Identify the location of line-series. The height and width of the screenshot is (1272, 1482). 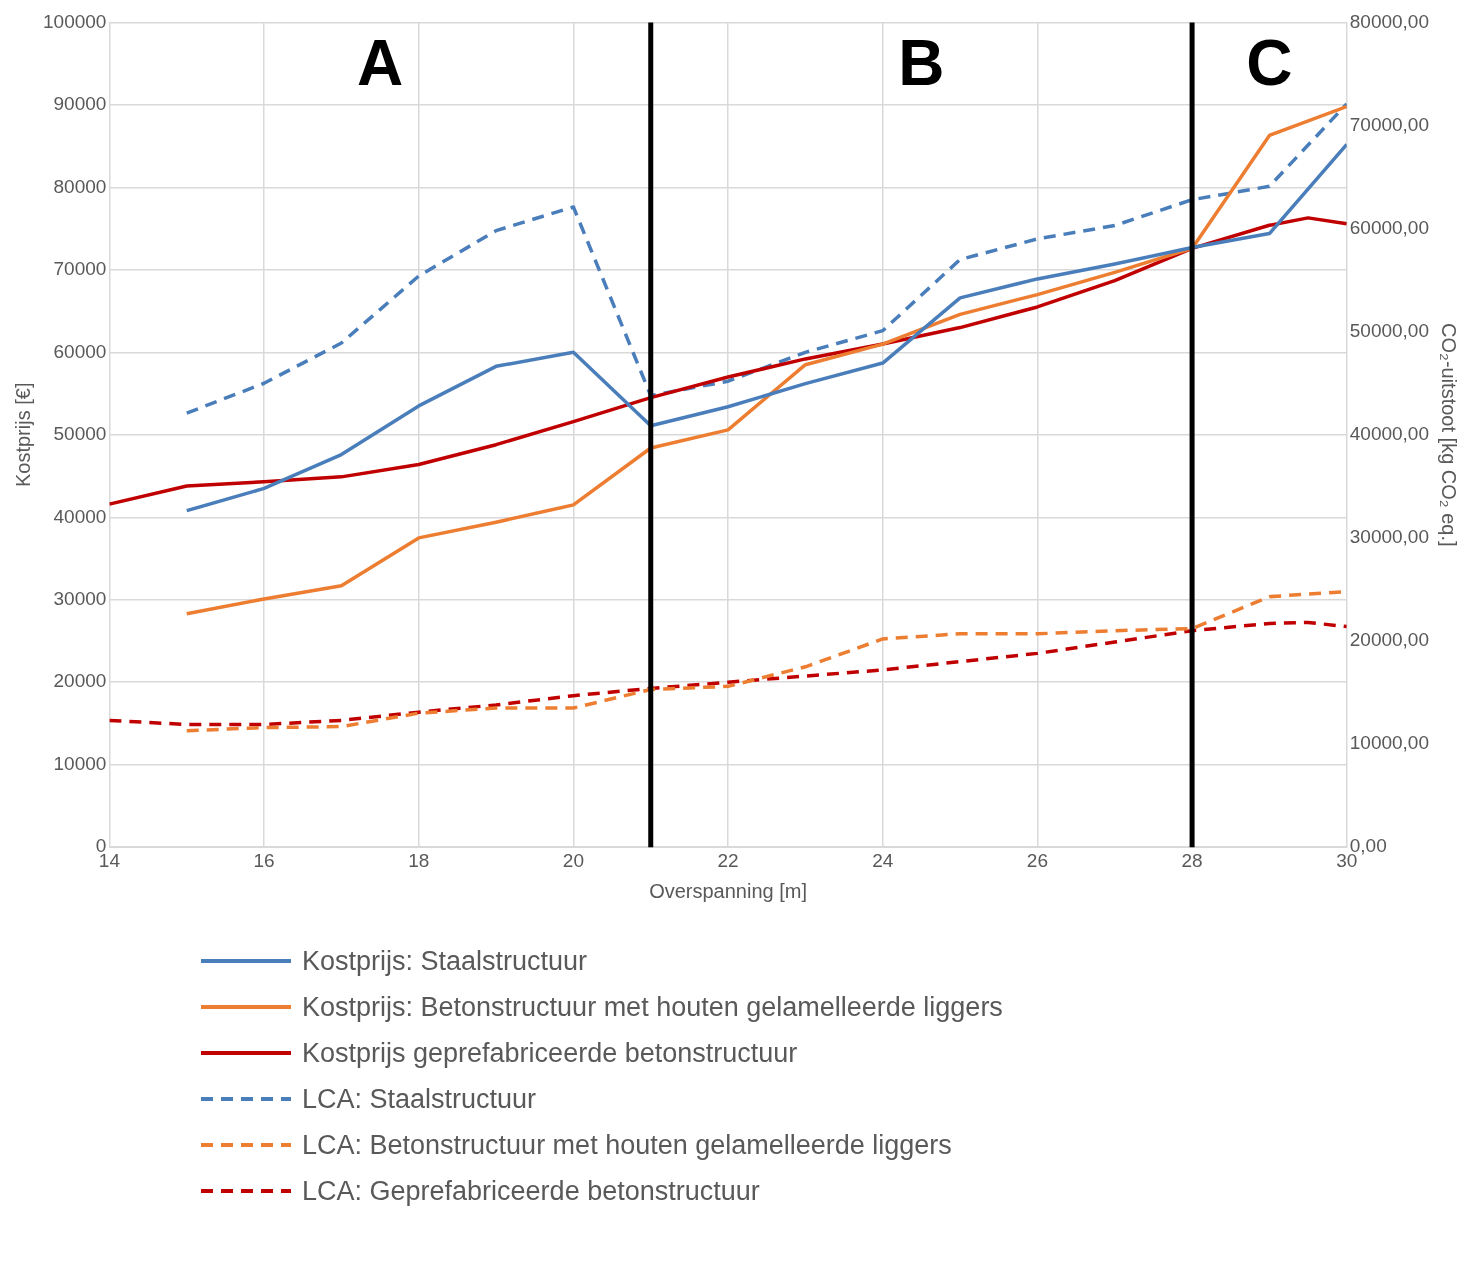
(728, 673).